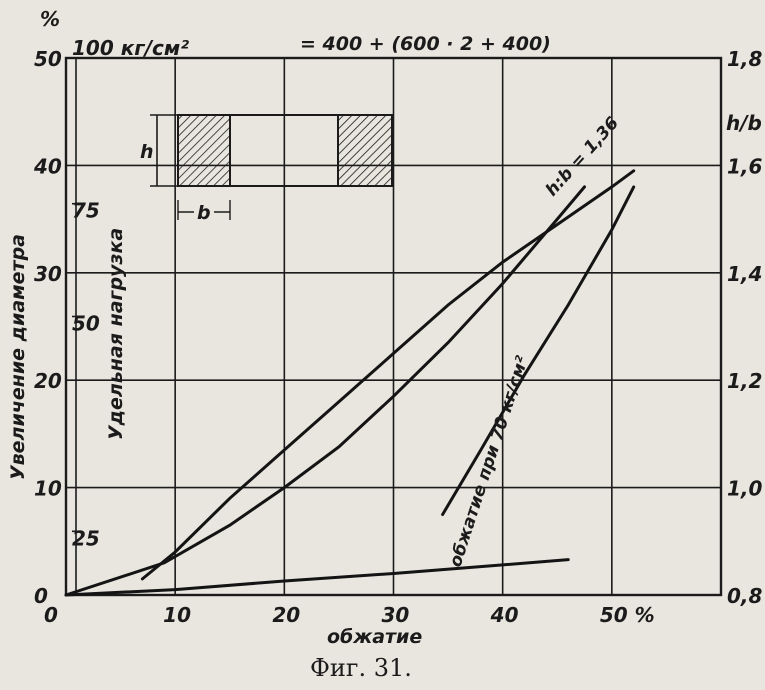  I want to click on x-tick-label: 40, so click(504, 615).